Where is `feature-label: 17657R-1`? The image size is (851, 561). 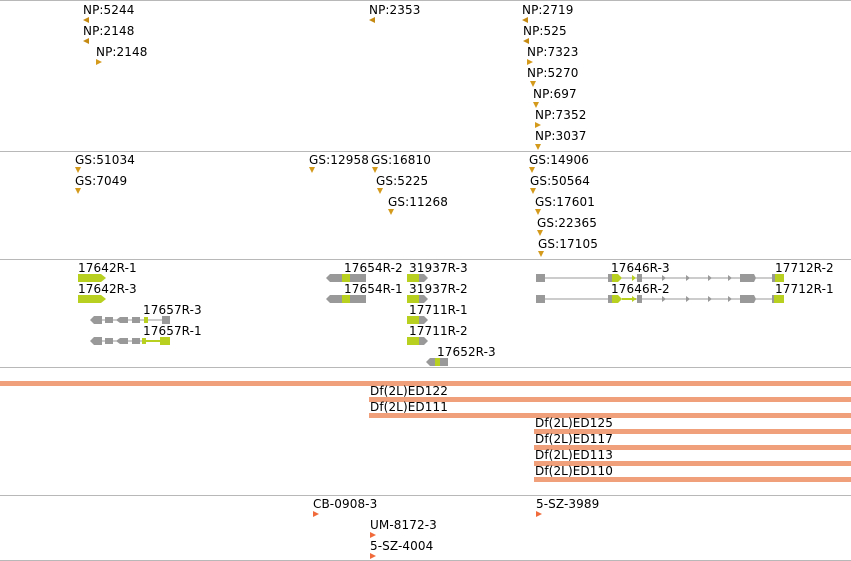
feature-label: 17657R-1 is located at coordinates (172, 331).